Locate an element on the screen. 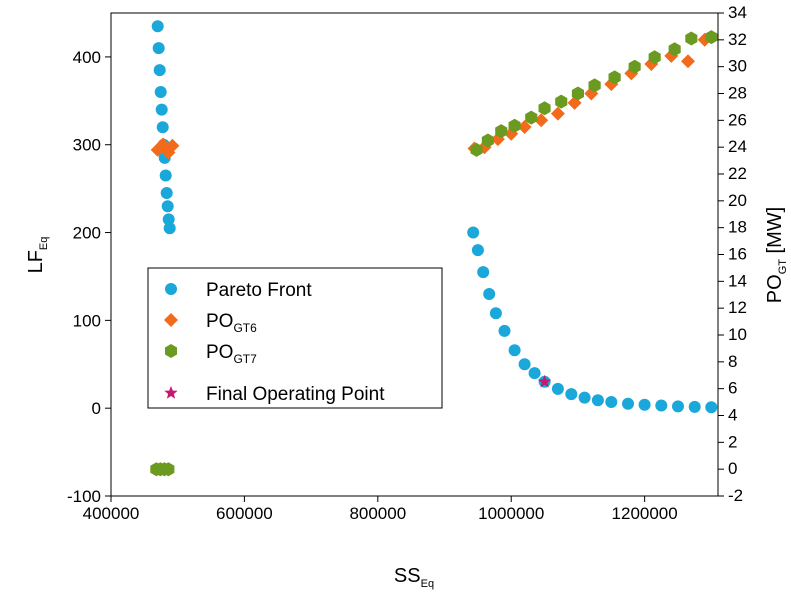 This screenshot has height=593, width=791. legend-marker-star-icon is located at coordinates (171, 392).